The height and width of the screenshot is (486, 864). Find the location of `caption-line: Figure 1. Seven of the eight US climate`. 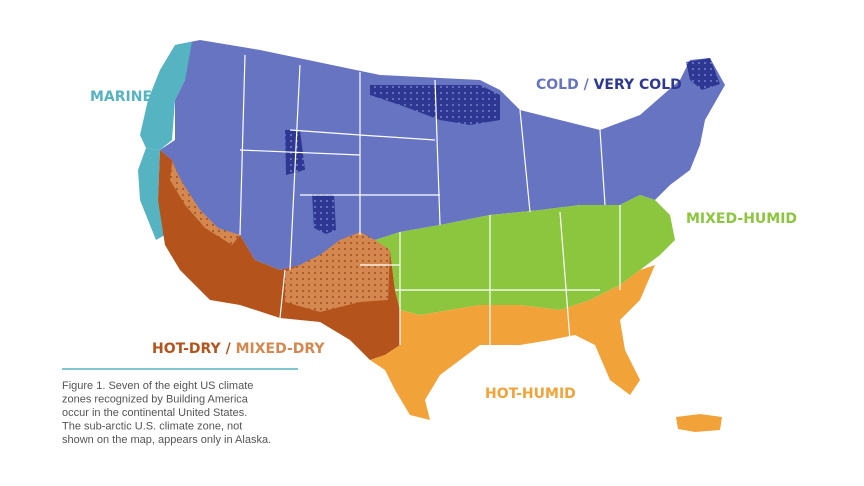

caption-line: Figure 1. Seven of the eight US climate is located at coordinates (157, 386).